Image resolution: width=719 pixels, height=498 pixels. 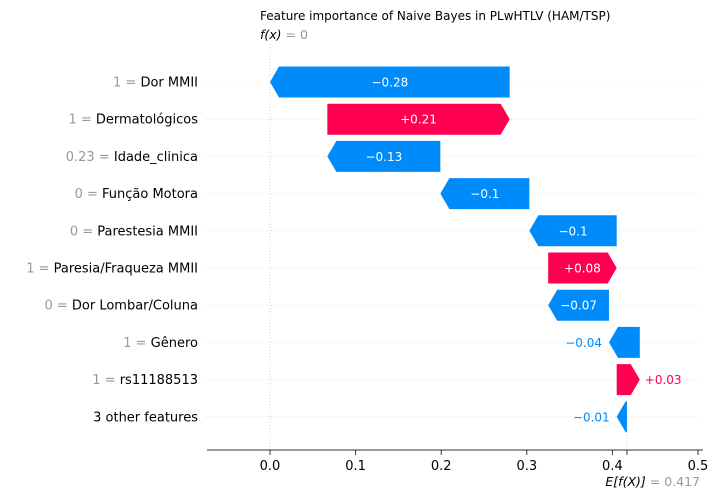 What do you see at coordinates (159, 380) in the screenshot?
I see `feature-name: rs11188513` at bounding box center [159, 380].